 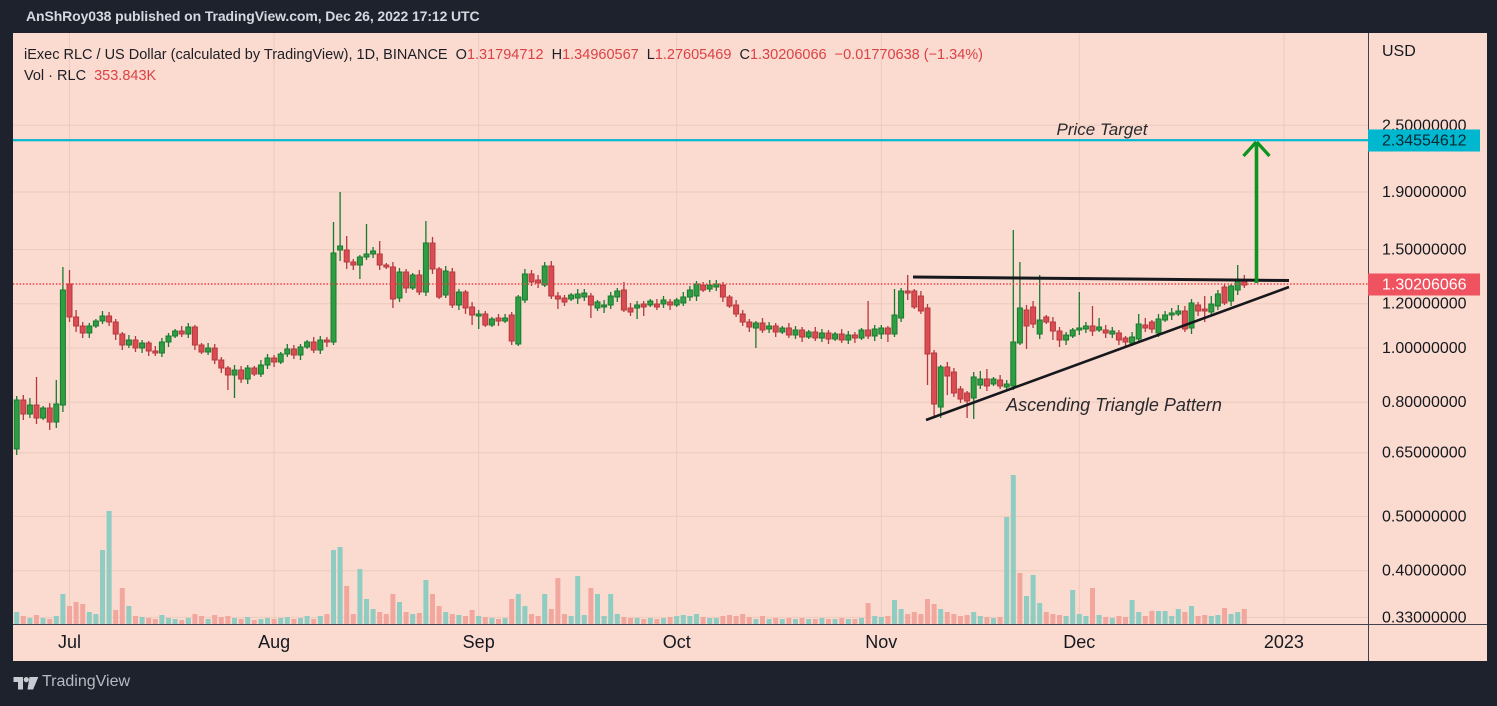 What do you see at coordinates (1102, 129) in the screenshot?
I see `svg-text: Price Target` at bounding box center [1102, 129].